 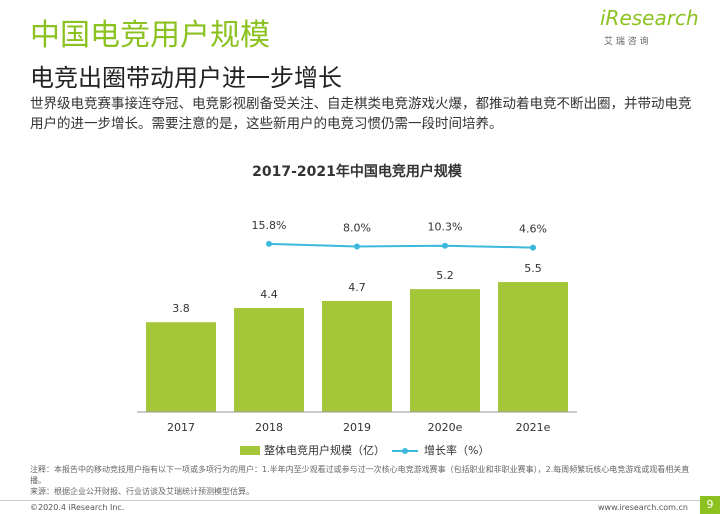 I want to click on x-tick-label: 2021e, so click(x=533, y=427).